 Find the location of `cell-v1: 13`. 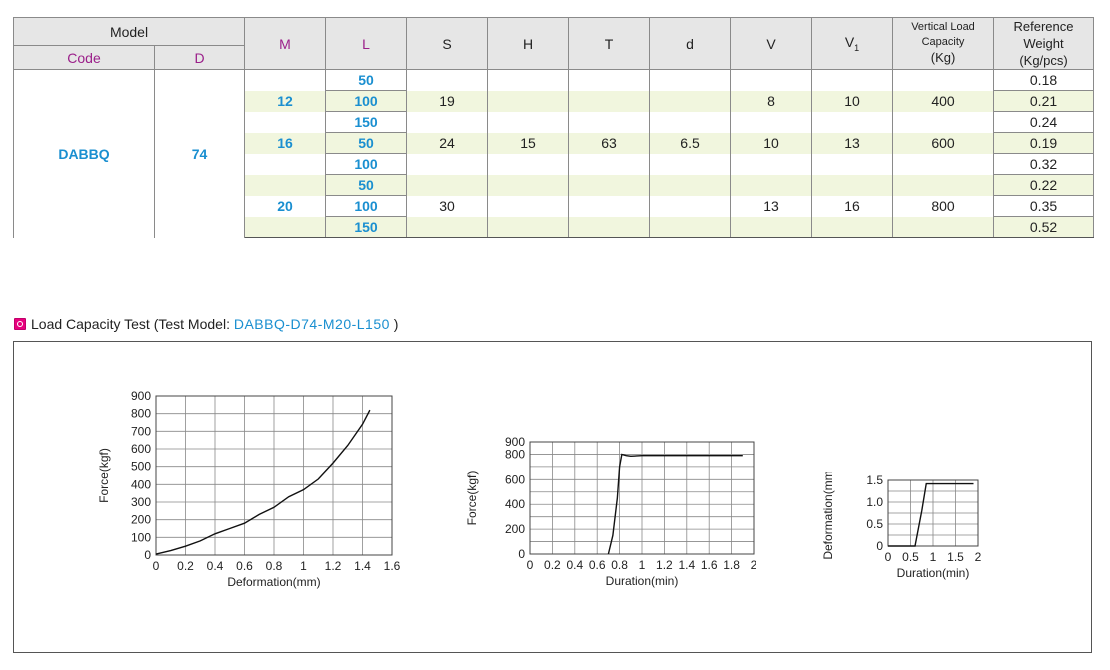

cell-v1: 13 is located at coordinates (852, 143).